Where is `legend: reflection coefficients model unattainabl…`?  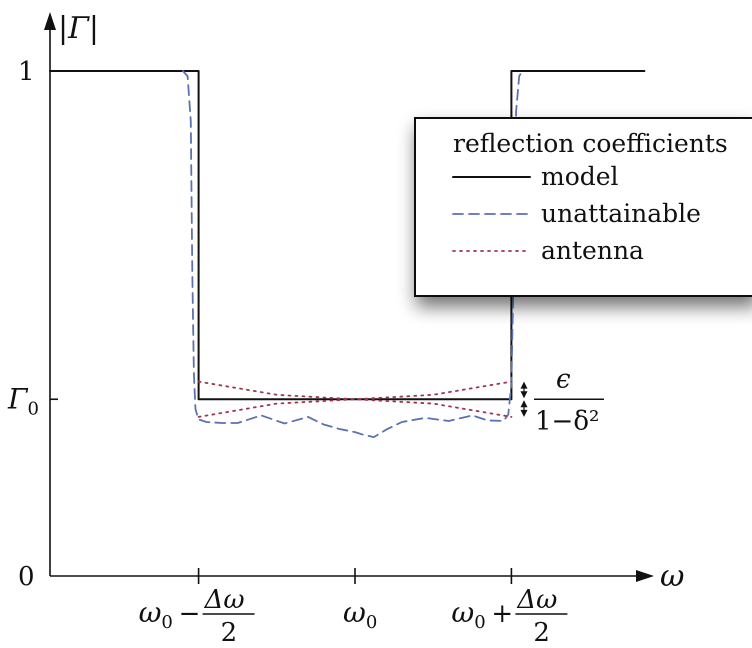 legend: reflection coefficients model unattainabl… is located at coordinates (583, 207).